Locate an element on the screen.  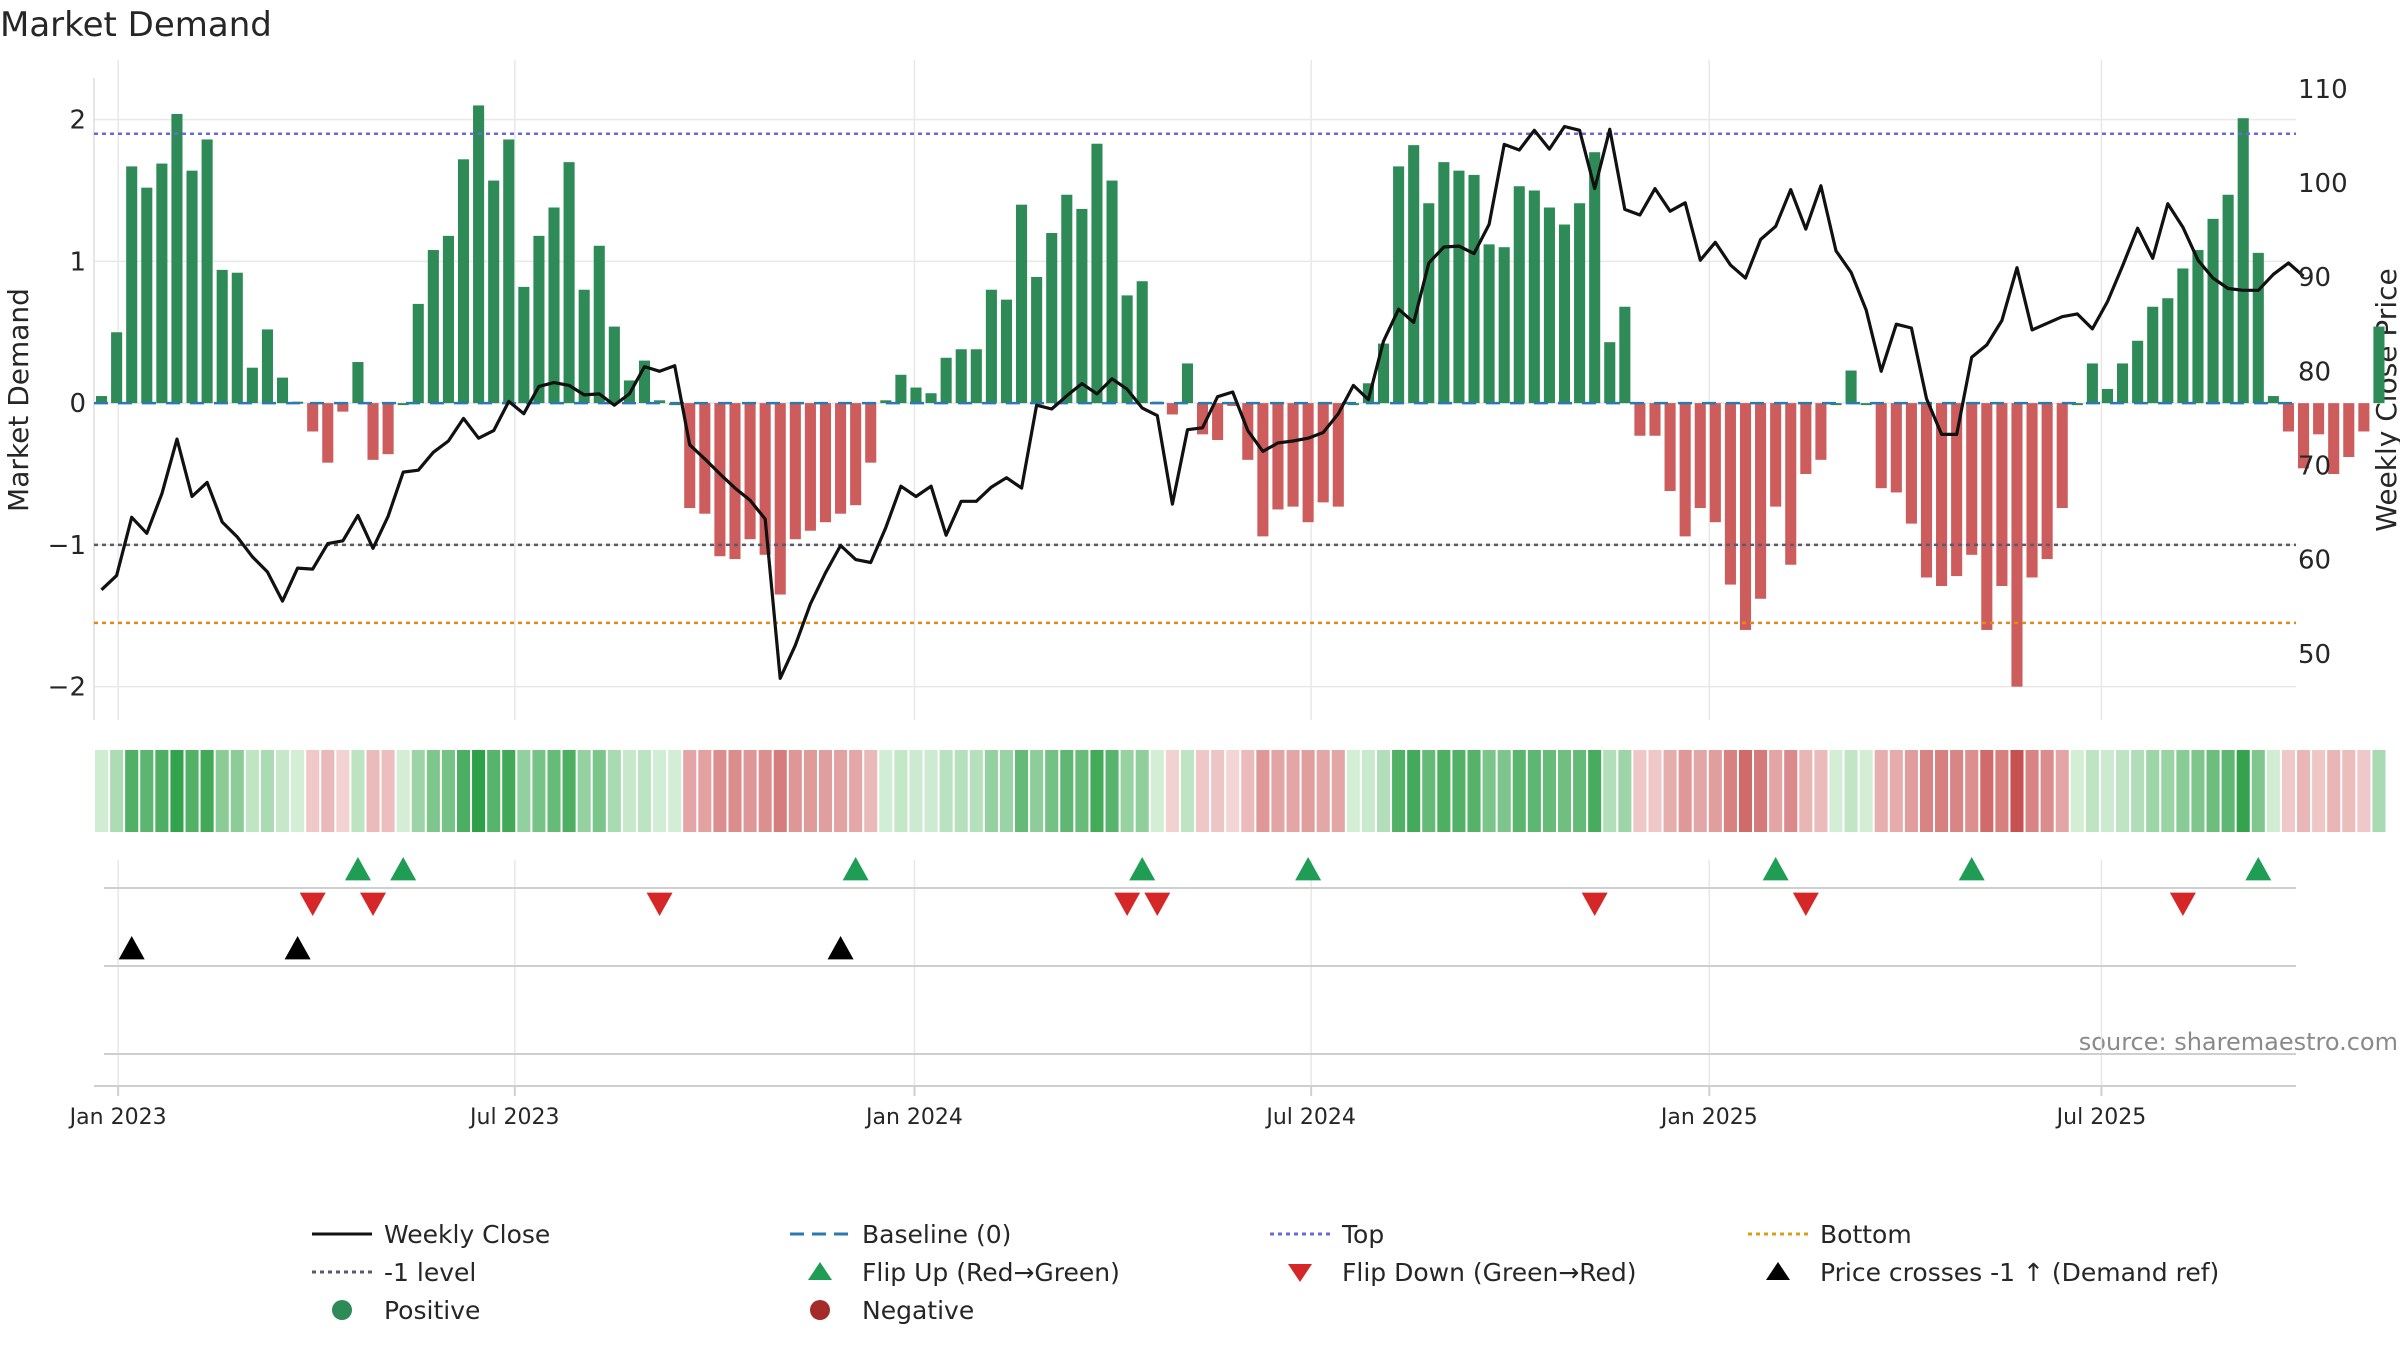
source-note: source: sharemaestro.com is located at coordinates (2238, 1042).